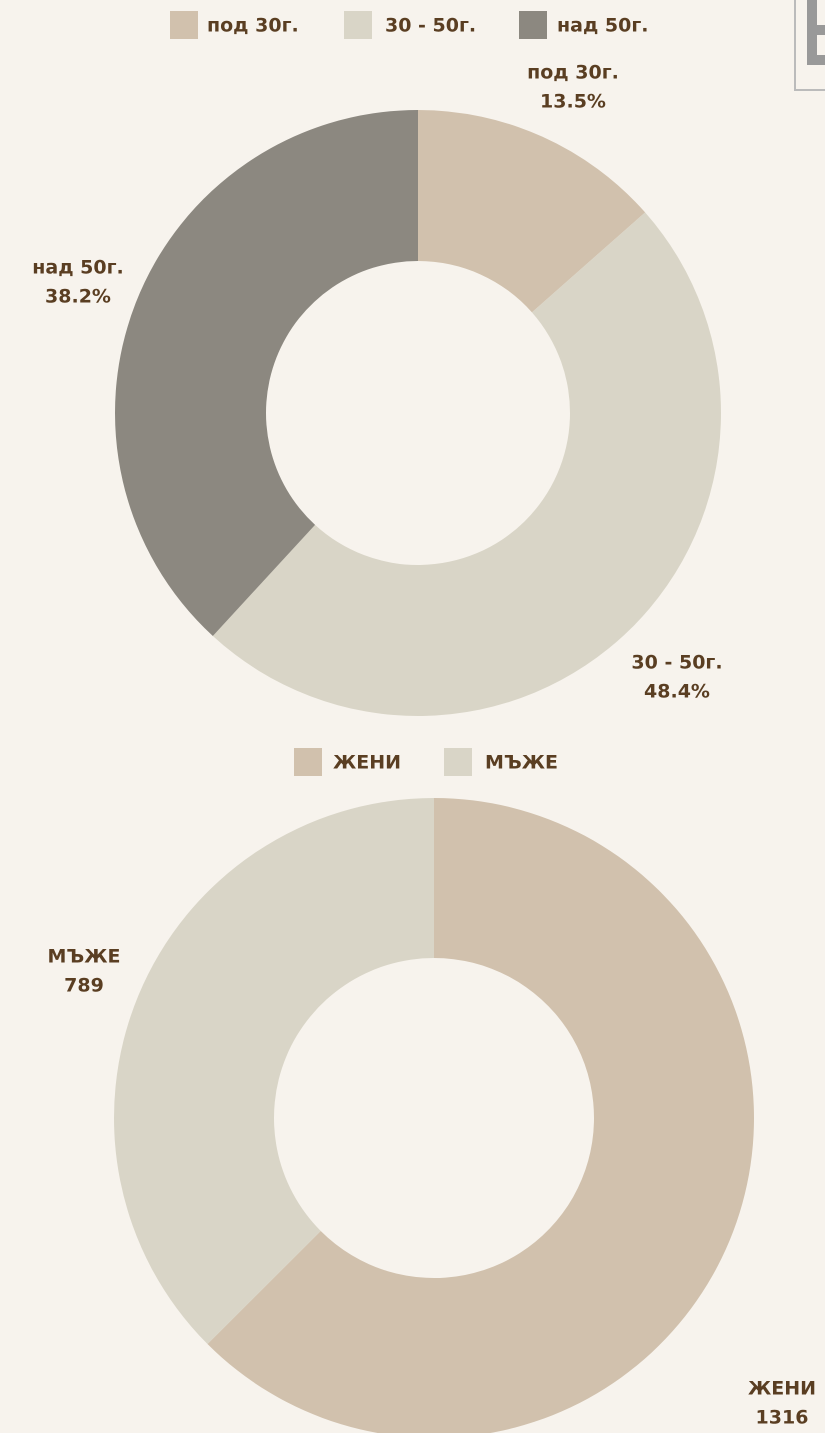  Describe the element at coordinates (521, 763) in the screenshot. I see `legend-label: МЪЖЕ` at that location.